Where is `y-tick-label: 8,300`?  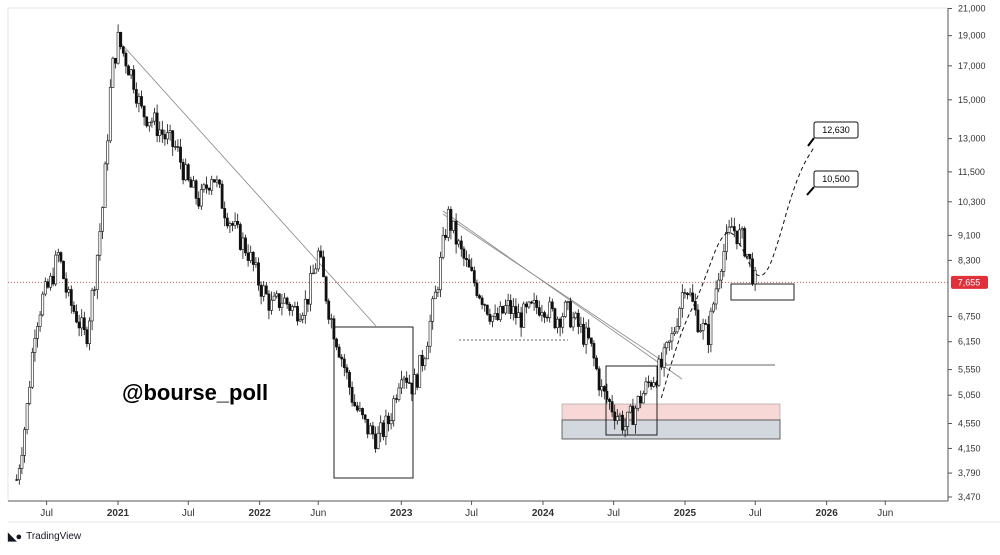 y-tick-label: 8,300 is located at coordinates (969, 260).